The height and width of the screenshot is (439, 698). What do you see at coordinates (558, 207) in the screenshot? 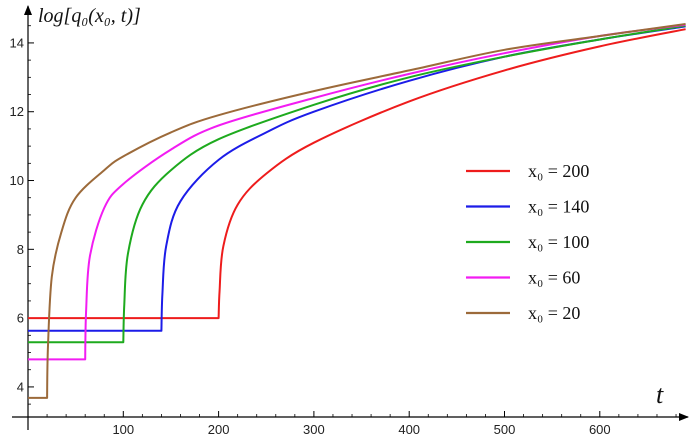
I see `legend-label: x₀ = 140` at bounding box center [558, 207].